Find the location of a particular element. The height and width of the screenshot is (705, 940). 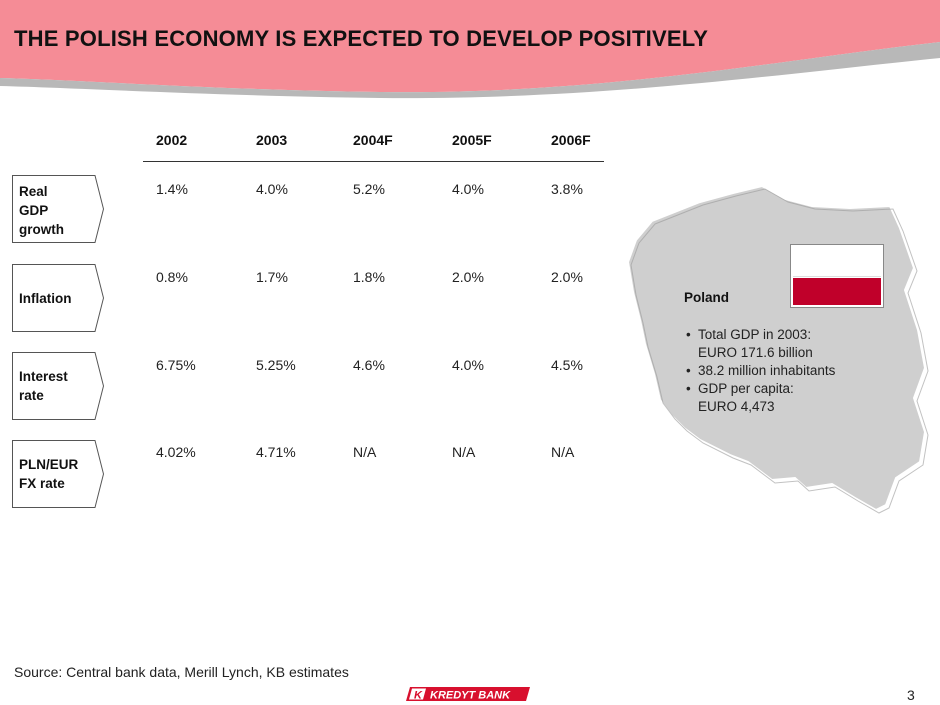

label-line: rate is located at coordinates (31, 395).